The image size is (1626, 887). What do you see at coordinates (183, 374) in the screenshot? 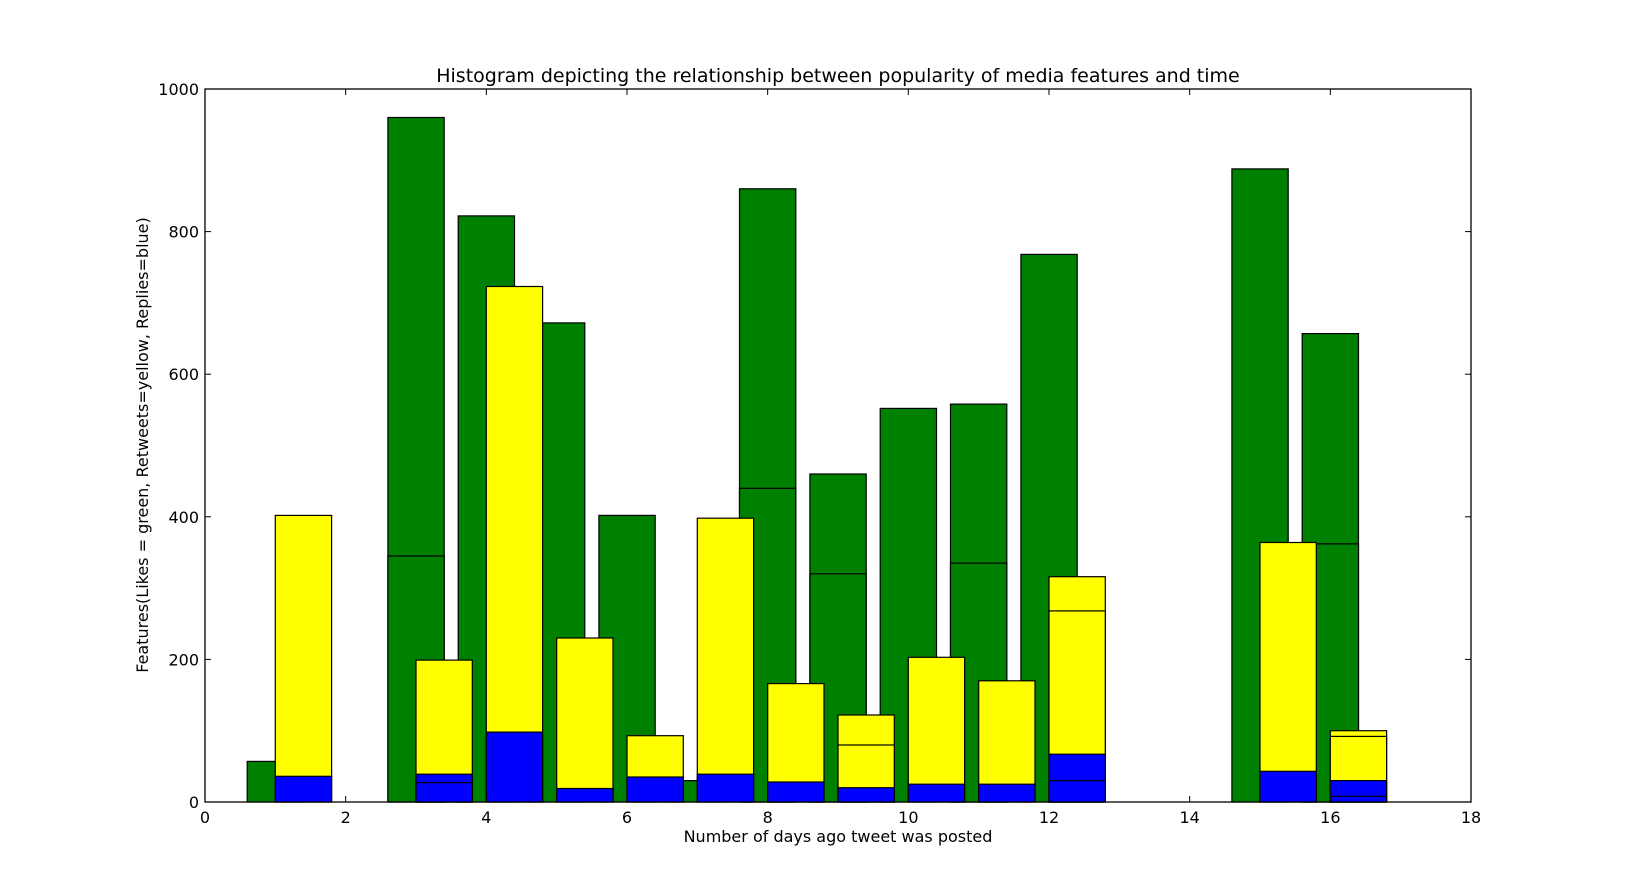
I see `y-tick-label: 600` at bounding box center [183, 374].